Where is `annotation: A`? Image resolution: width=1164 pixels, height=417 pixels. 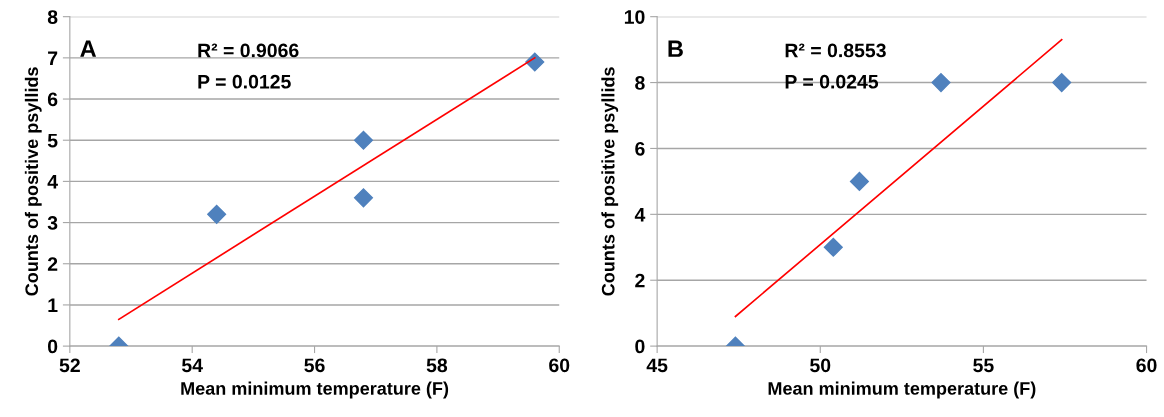 annotation: A is located at coordinates (88, 48).